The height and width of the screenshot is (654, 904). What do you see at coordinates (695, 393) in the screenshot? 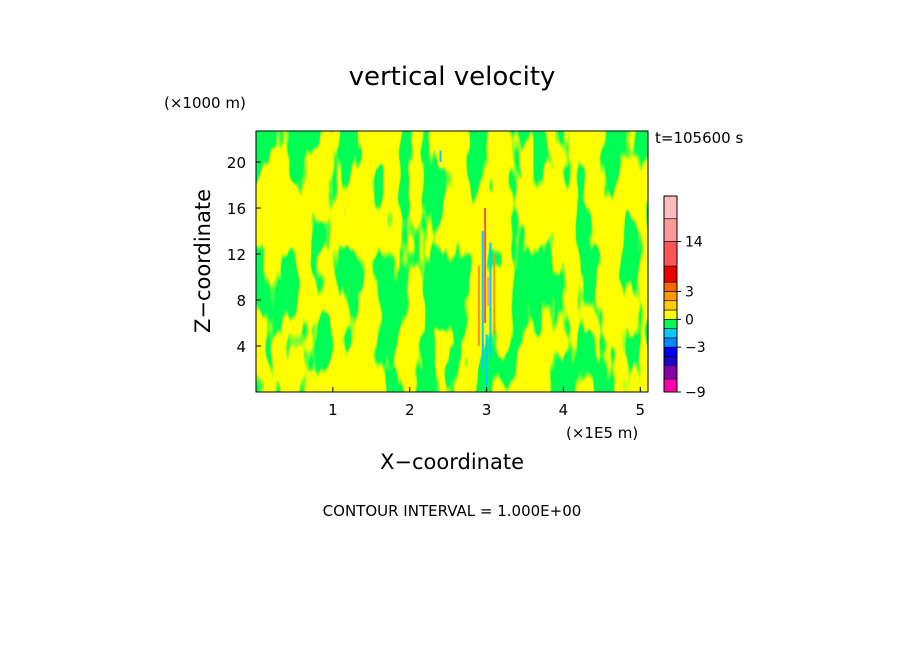
I see `colorbar-tick-label: −9` at bounding box center [695, 393].